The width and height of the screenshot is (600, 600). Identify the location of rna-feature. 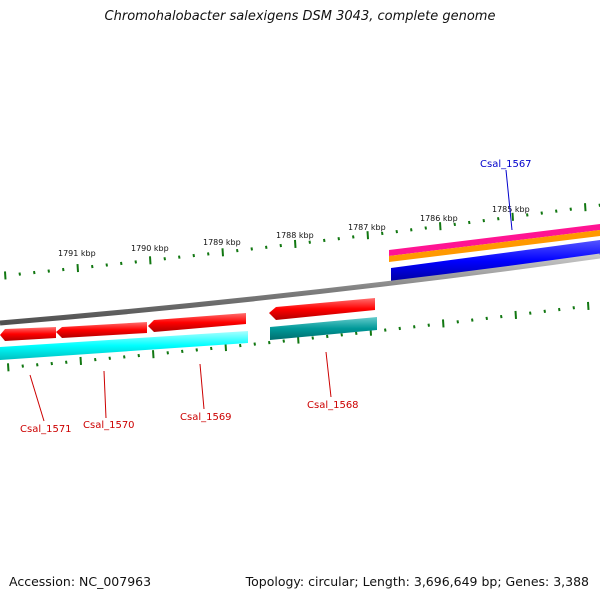
(494, 240).